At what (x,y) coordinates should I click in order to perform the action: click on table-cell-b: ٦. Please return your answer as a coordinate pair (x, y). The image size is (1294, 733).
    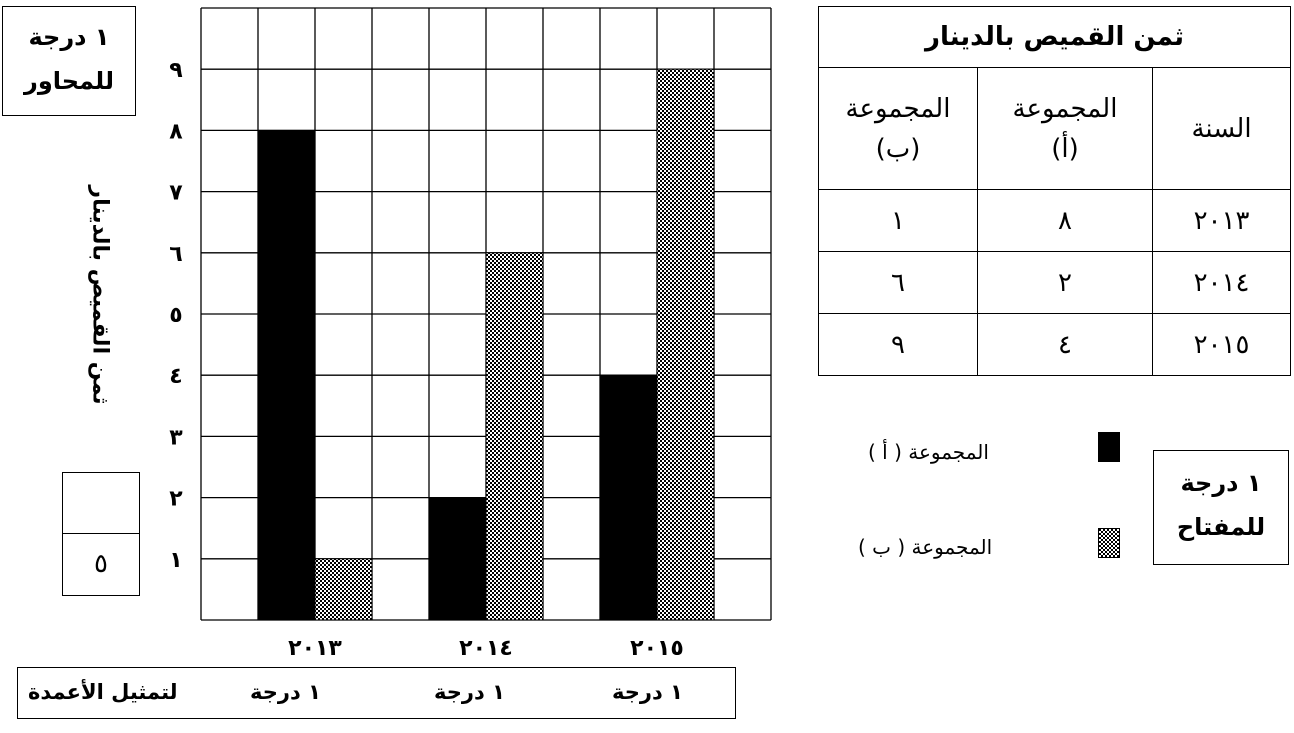
    Looking at the image, I should click on (898, 282).